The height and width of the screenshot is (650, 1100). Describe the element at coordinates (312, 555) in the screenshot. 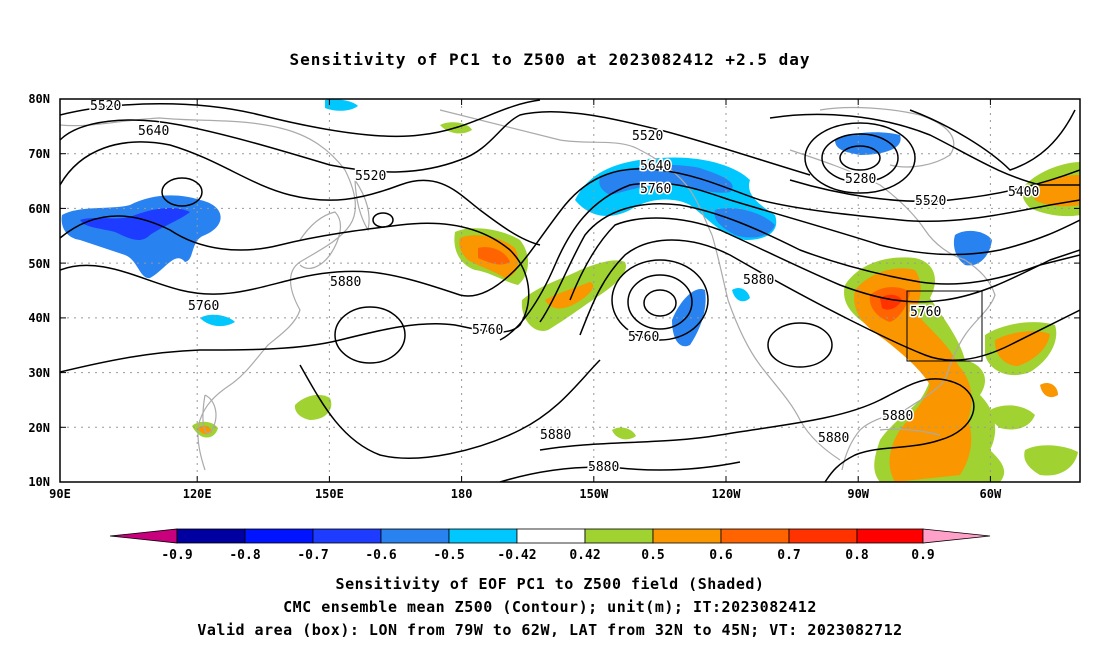

I see `colorbar-tick: -0.7` at that location.